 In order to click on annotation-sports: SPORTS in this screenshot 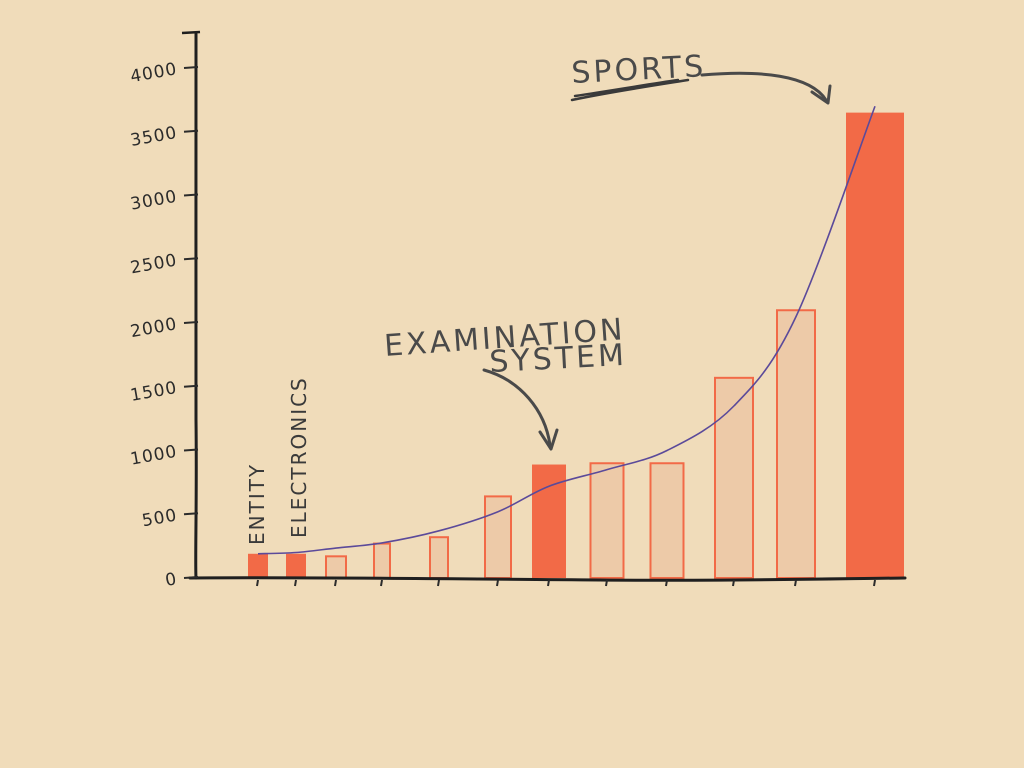, I will do `click(701, 77)`.